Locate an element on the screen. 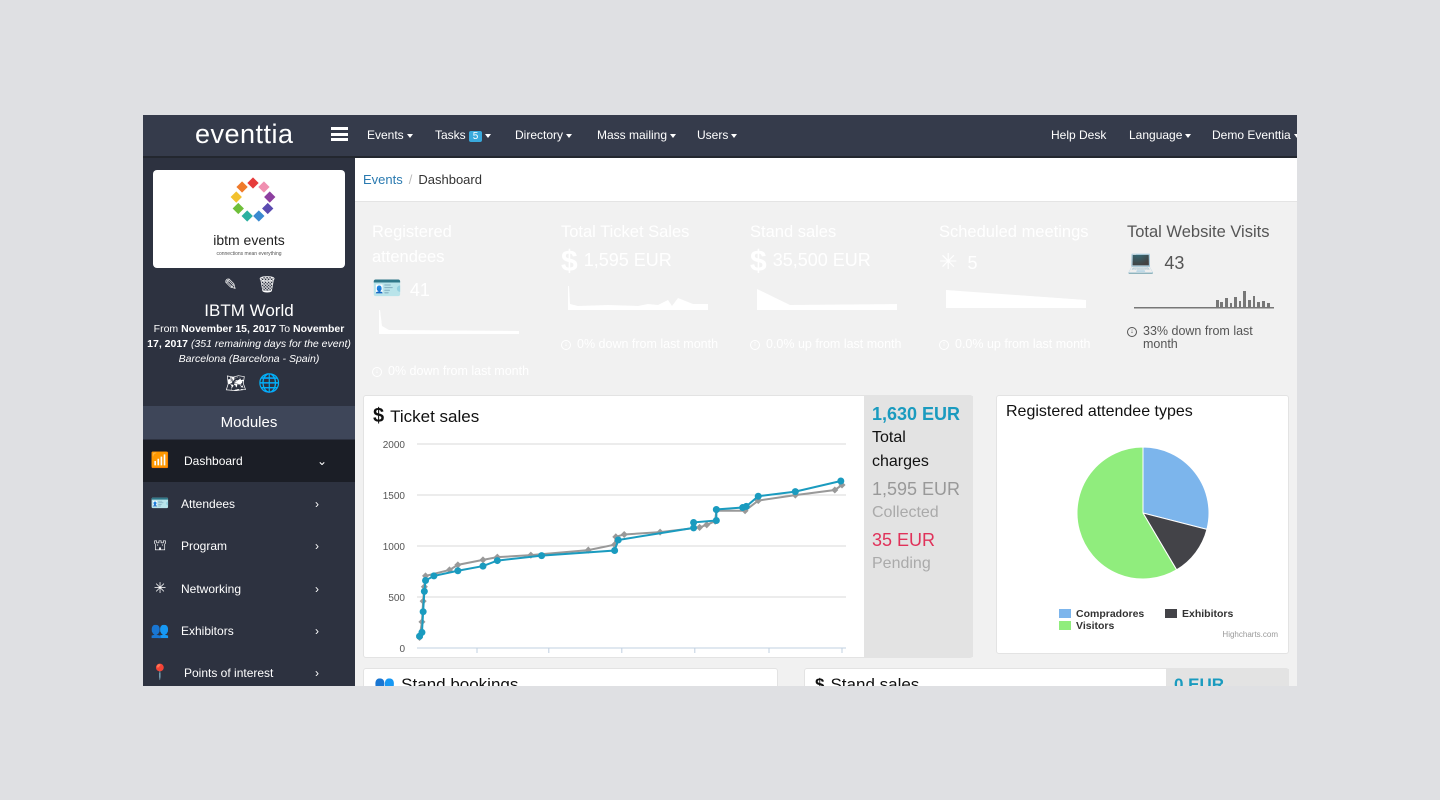  start-date: November 15, 2017 is located at coordinates (229, 329).